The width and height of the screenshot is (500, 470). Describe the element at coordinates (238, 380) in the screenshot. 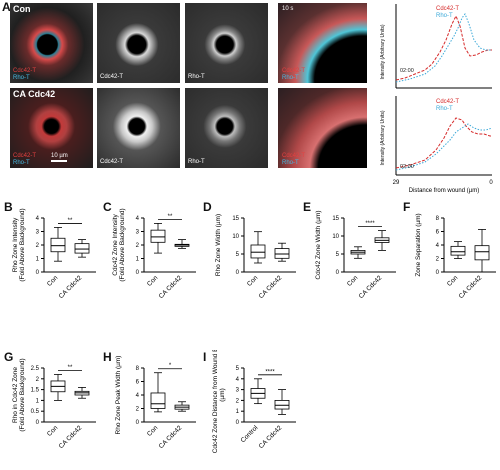

I see `chart-i-ytick-label: 4` at that location.